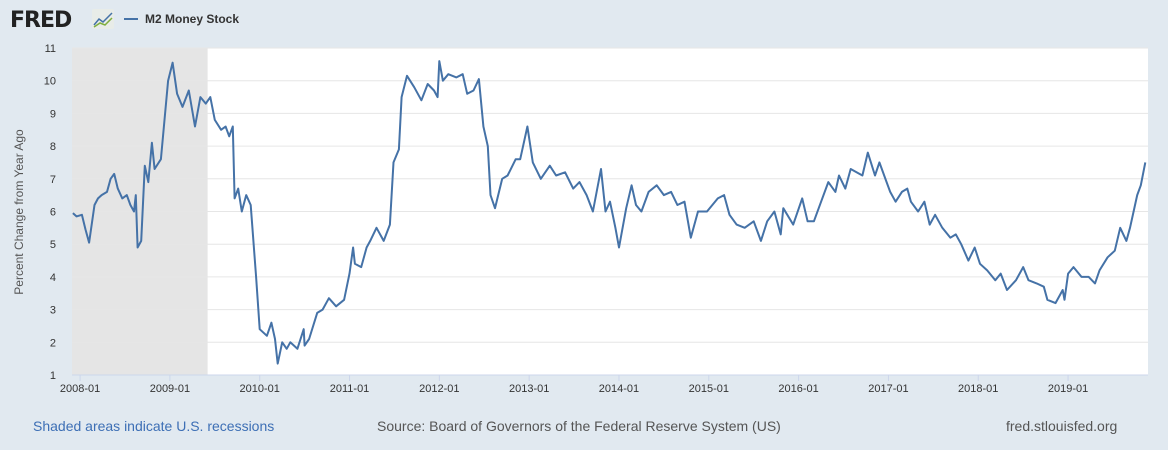 The width and height of the screenshot is (1168, 450). Describe the element at coordinates (260, 389) in the screenshot. I see `x-tick-label: 2010-01` at that location.